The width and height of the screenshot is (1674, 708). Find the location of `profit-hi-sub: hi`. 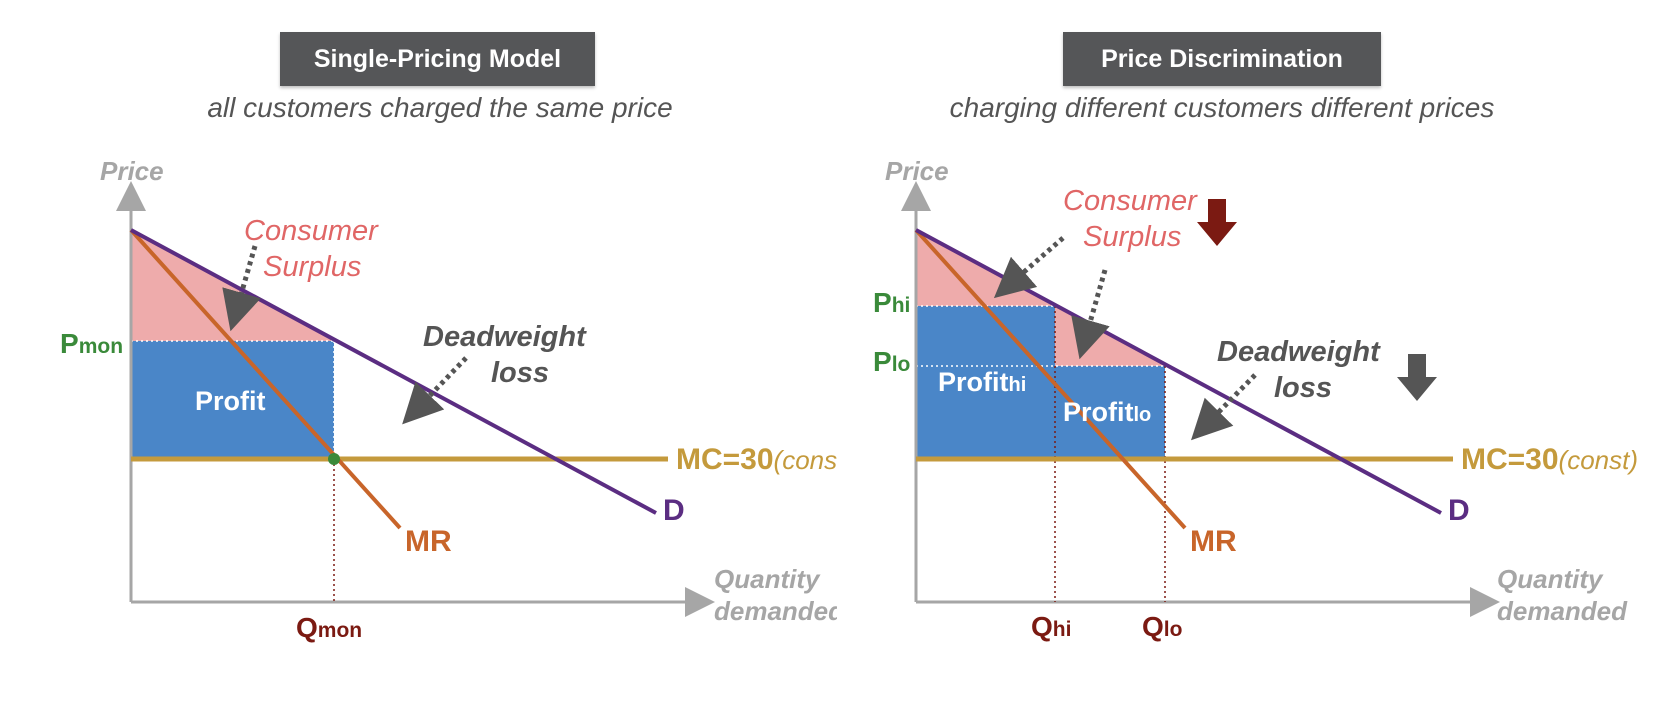

profit-hi-sub: hi is located at coordinates (1018, 385).